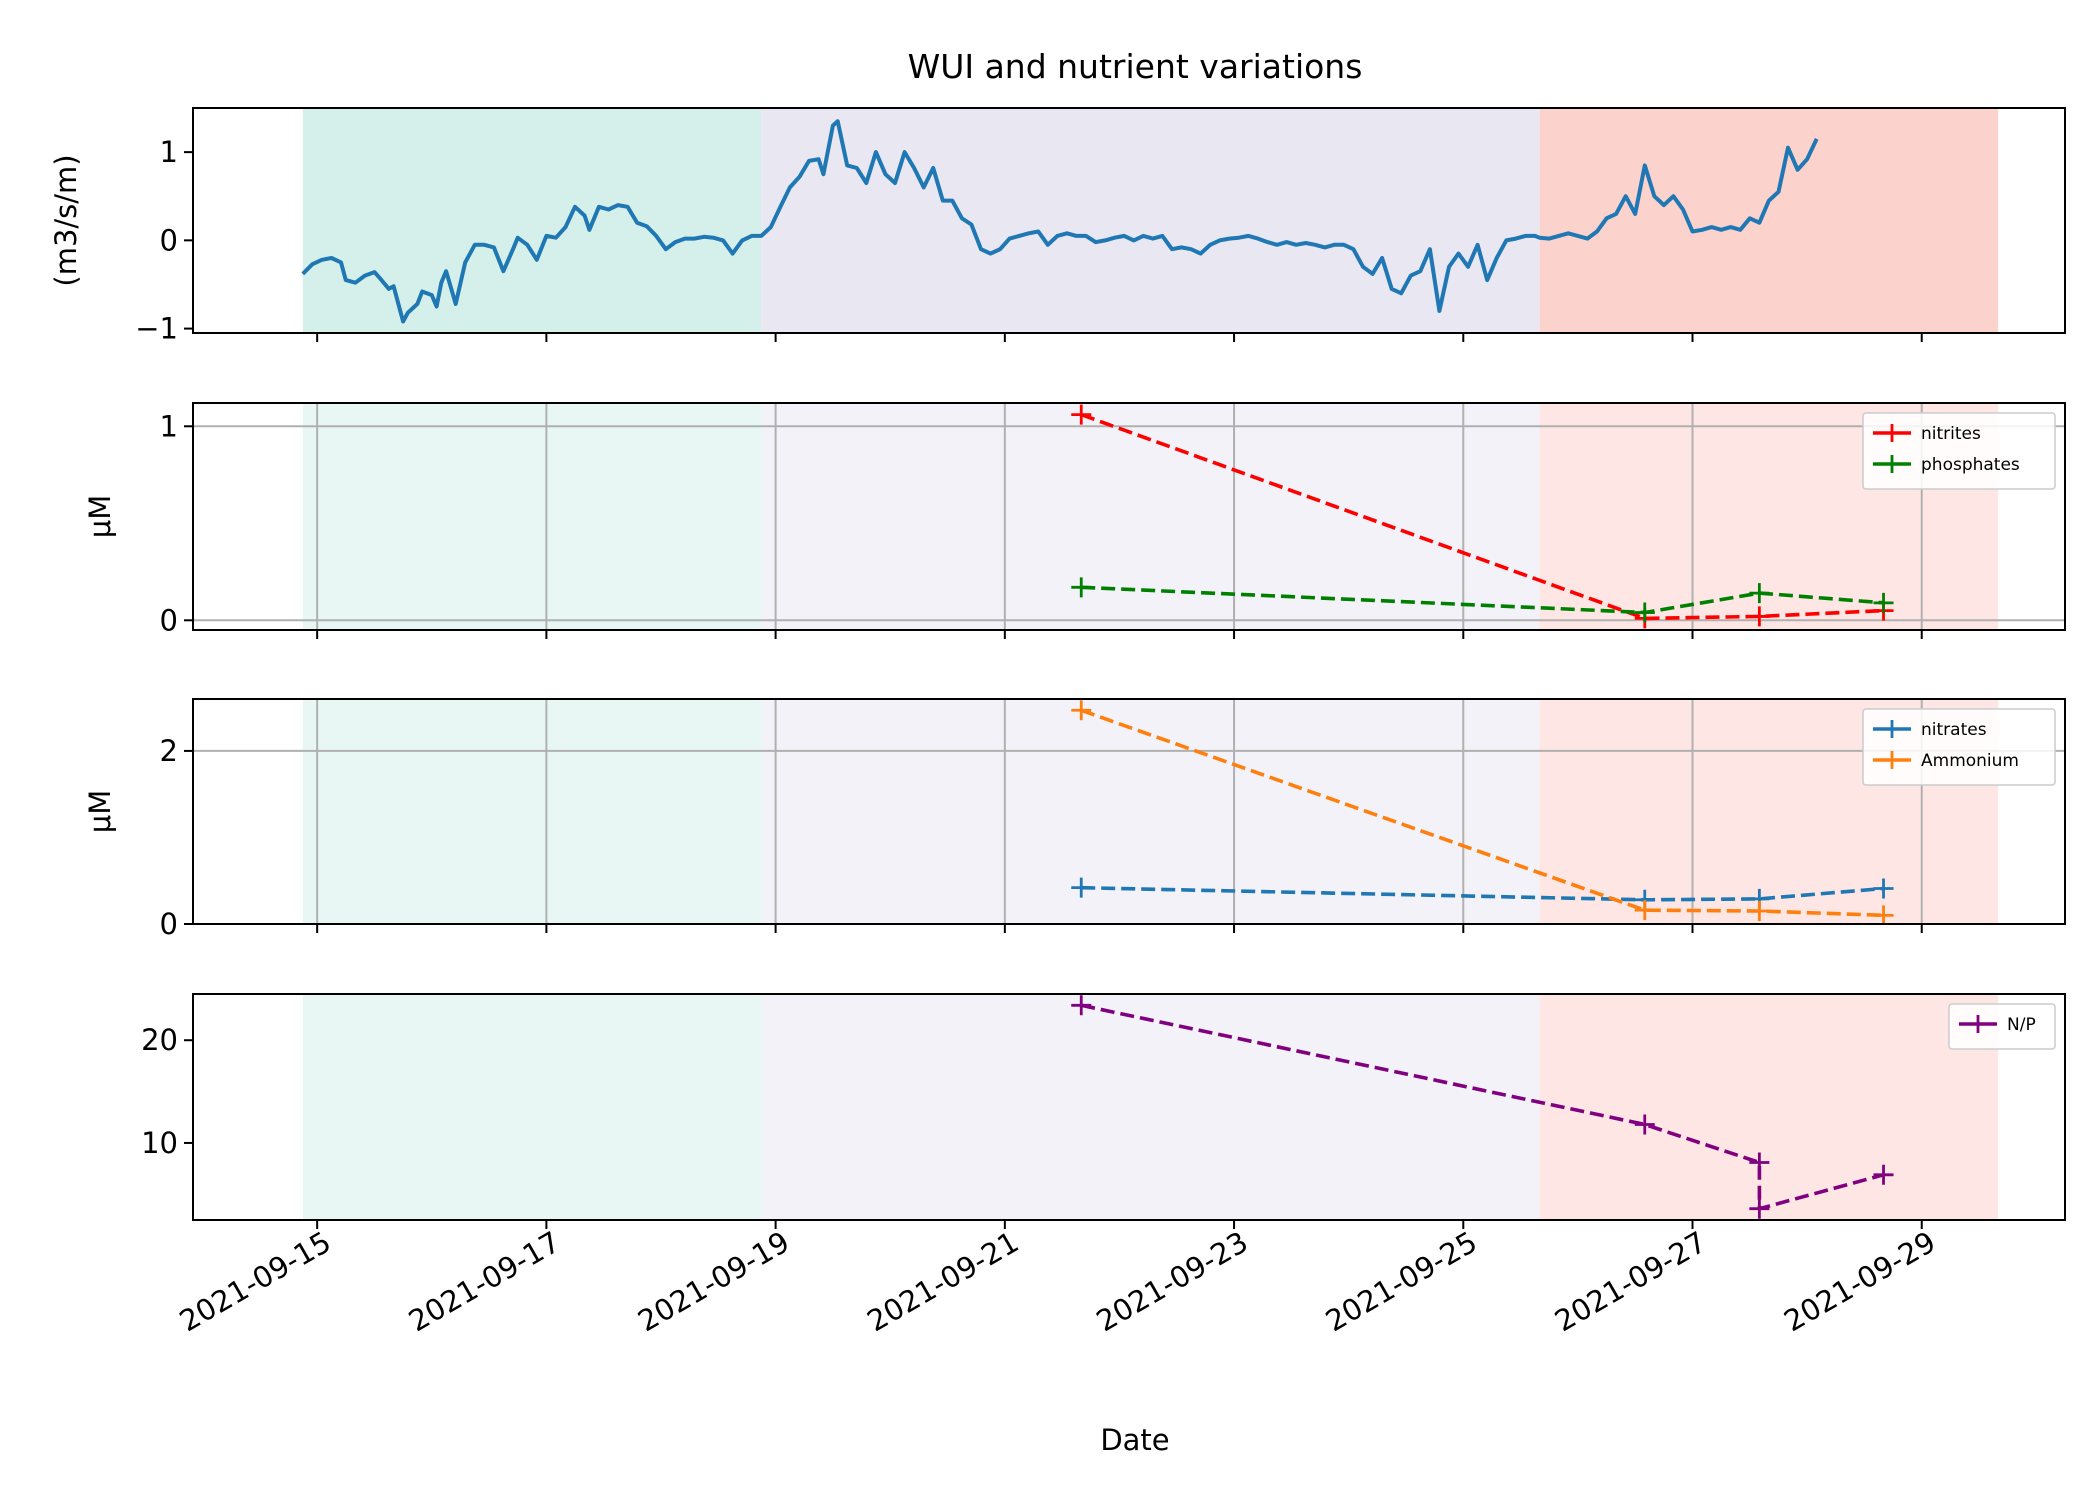 The height and width of the screenshot is (1500, 2100). I want to click on x-tick-label: 2021-09-23, so click(1172, 1282).